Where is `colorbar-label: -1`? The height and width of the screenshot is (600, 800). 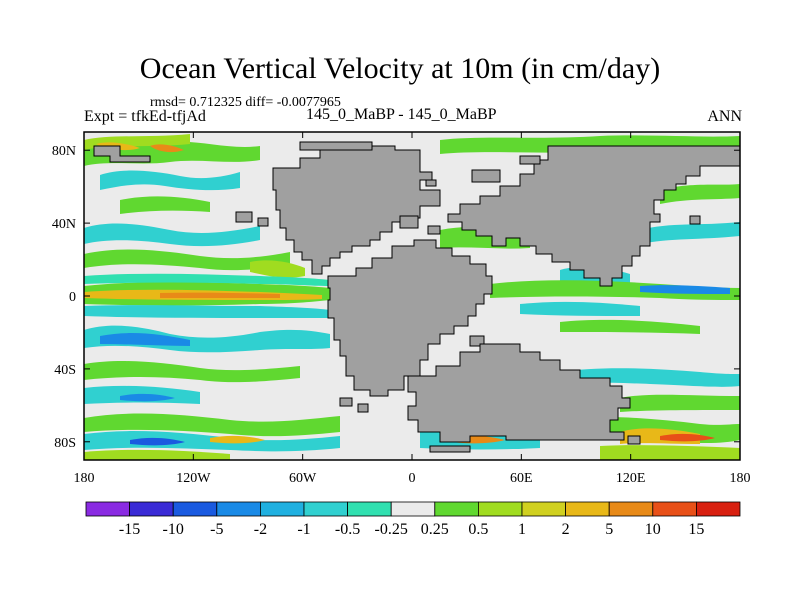 colorbar-label: -1 is located at coordinates (303, 529).